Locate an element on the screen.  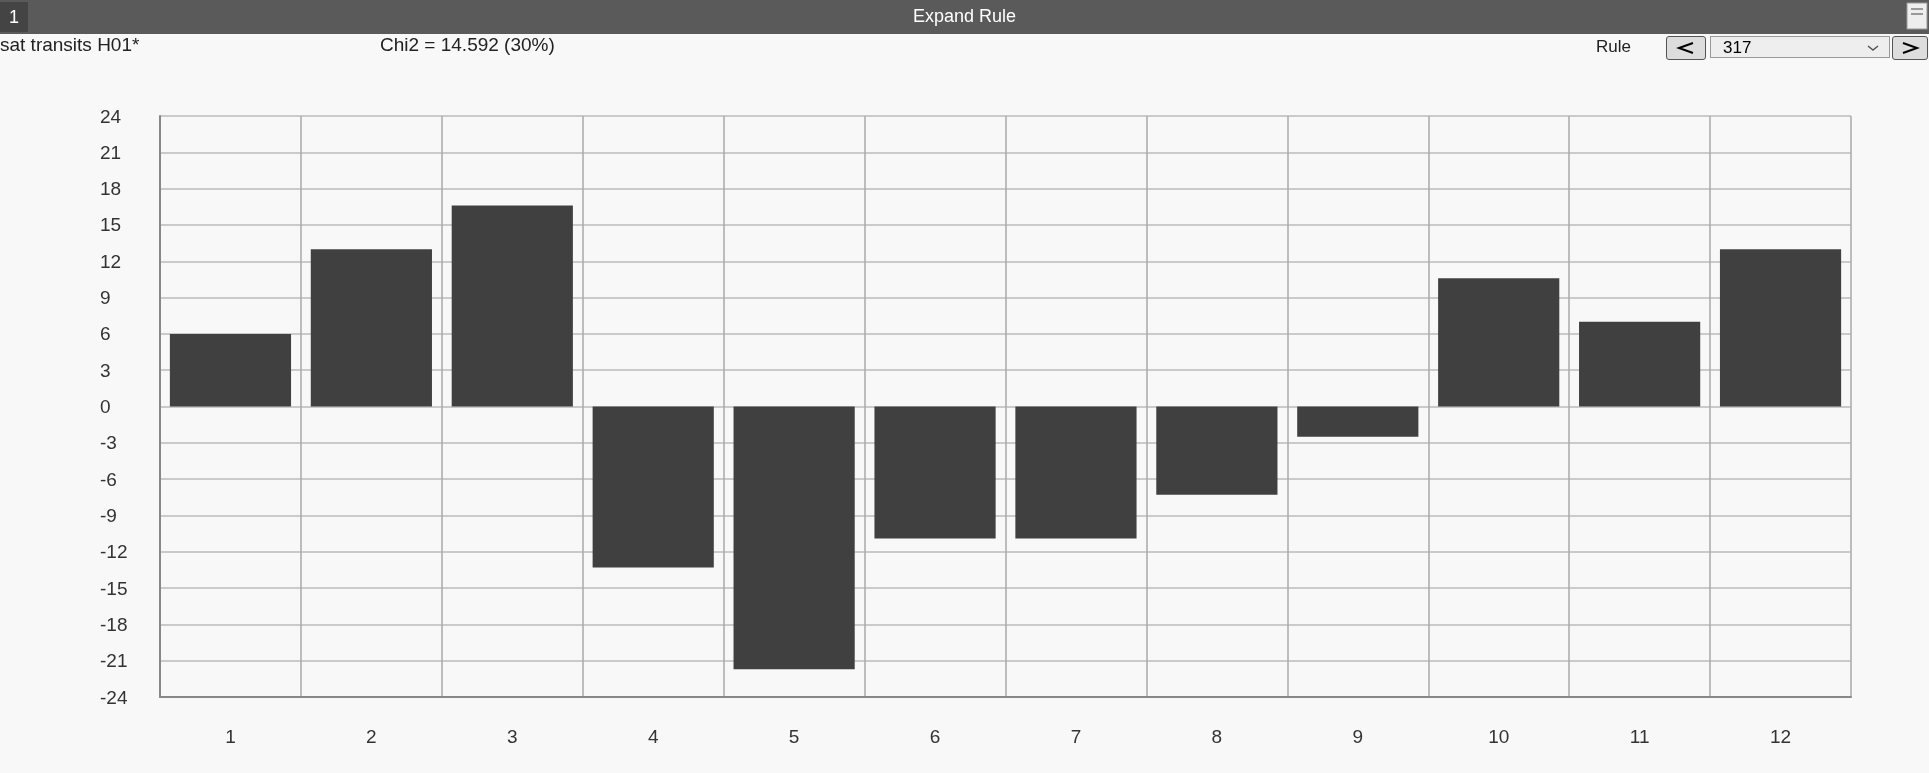
y-tick-label: 24 is located at coordinates (111, 116).